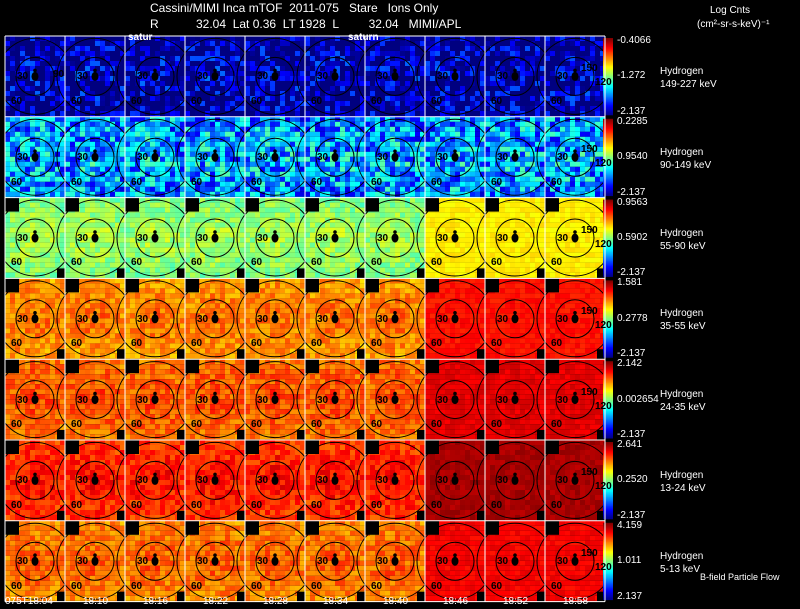 The height and width of the screenshot is (609, 800). Describe the element at coordinates (682, 556) in the screenshot. I see `species-label: Hydrogen` at that location.